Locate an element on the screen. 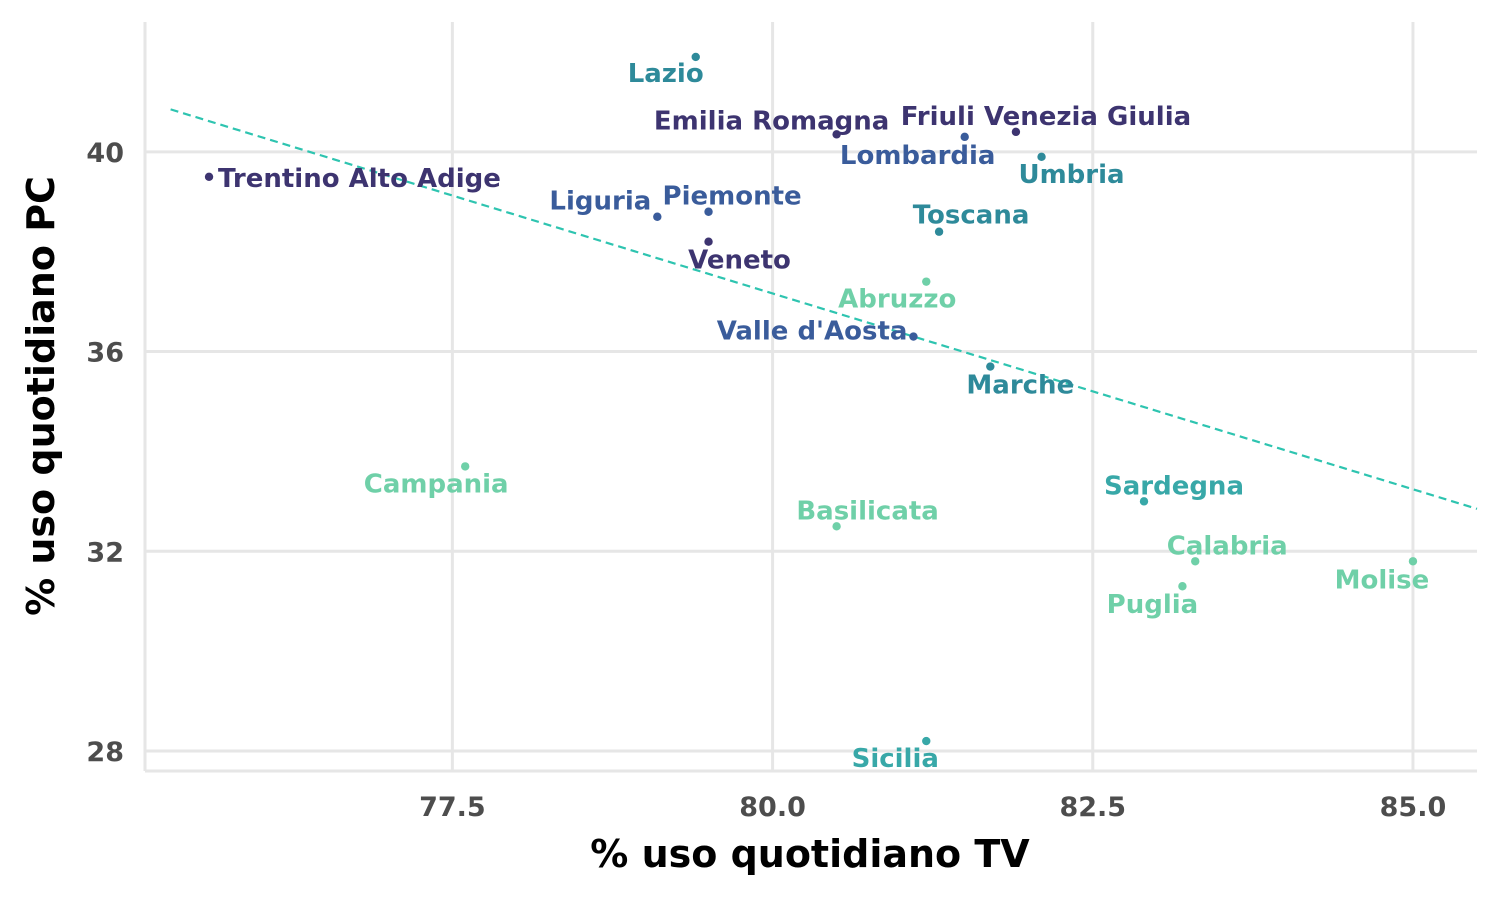  point-label: Liguria is located at coordinates (600, 202).